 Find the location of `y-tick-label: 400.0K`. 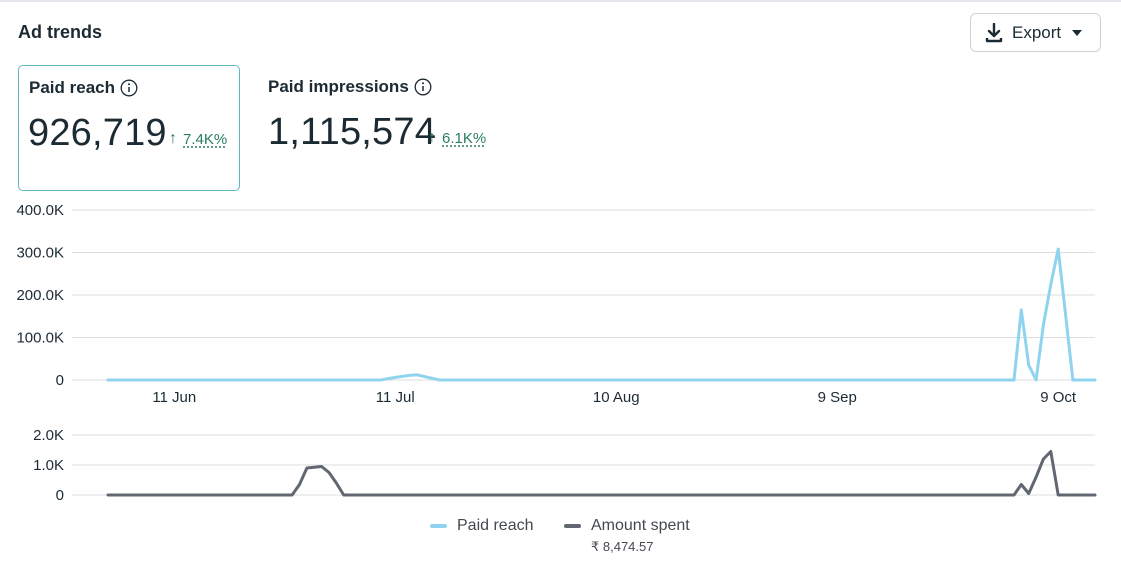

y-tick-label: 400.0K is located at coordinates (40, 210).